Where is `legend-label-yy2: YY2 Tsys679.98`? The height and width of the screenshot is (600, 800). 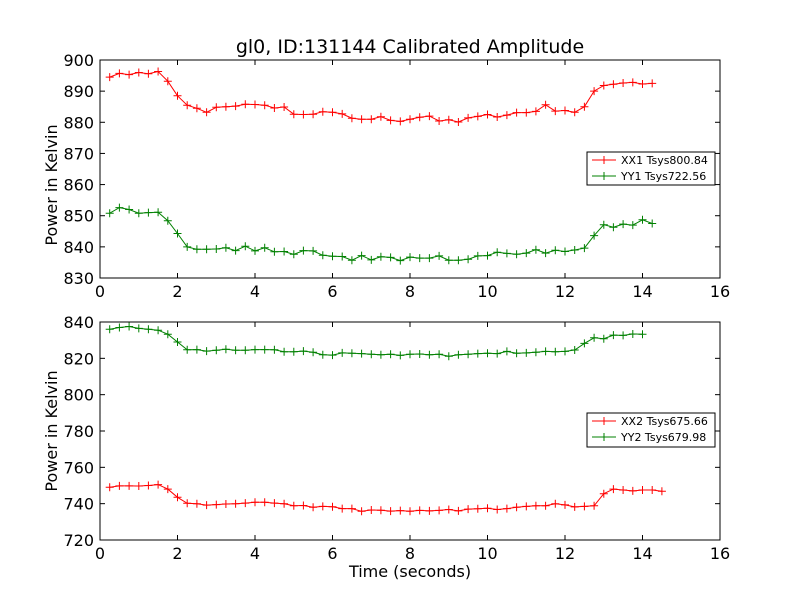 legend-label-yy2: YY2 Tsys679.98 is located at coordinates (663, 437).